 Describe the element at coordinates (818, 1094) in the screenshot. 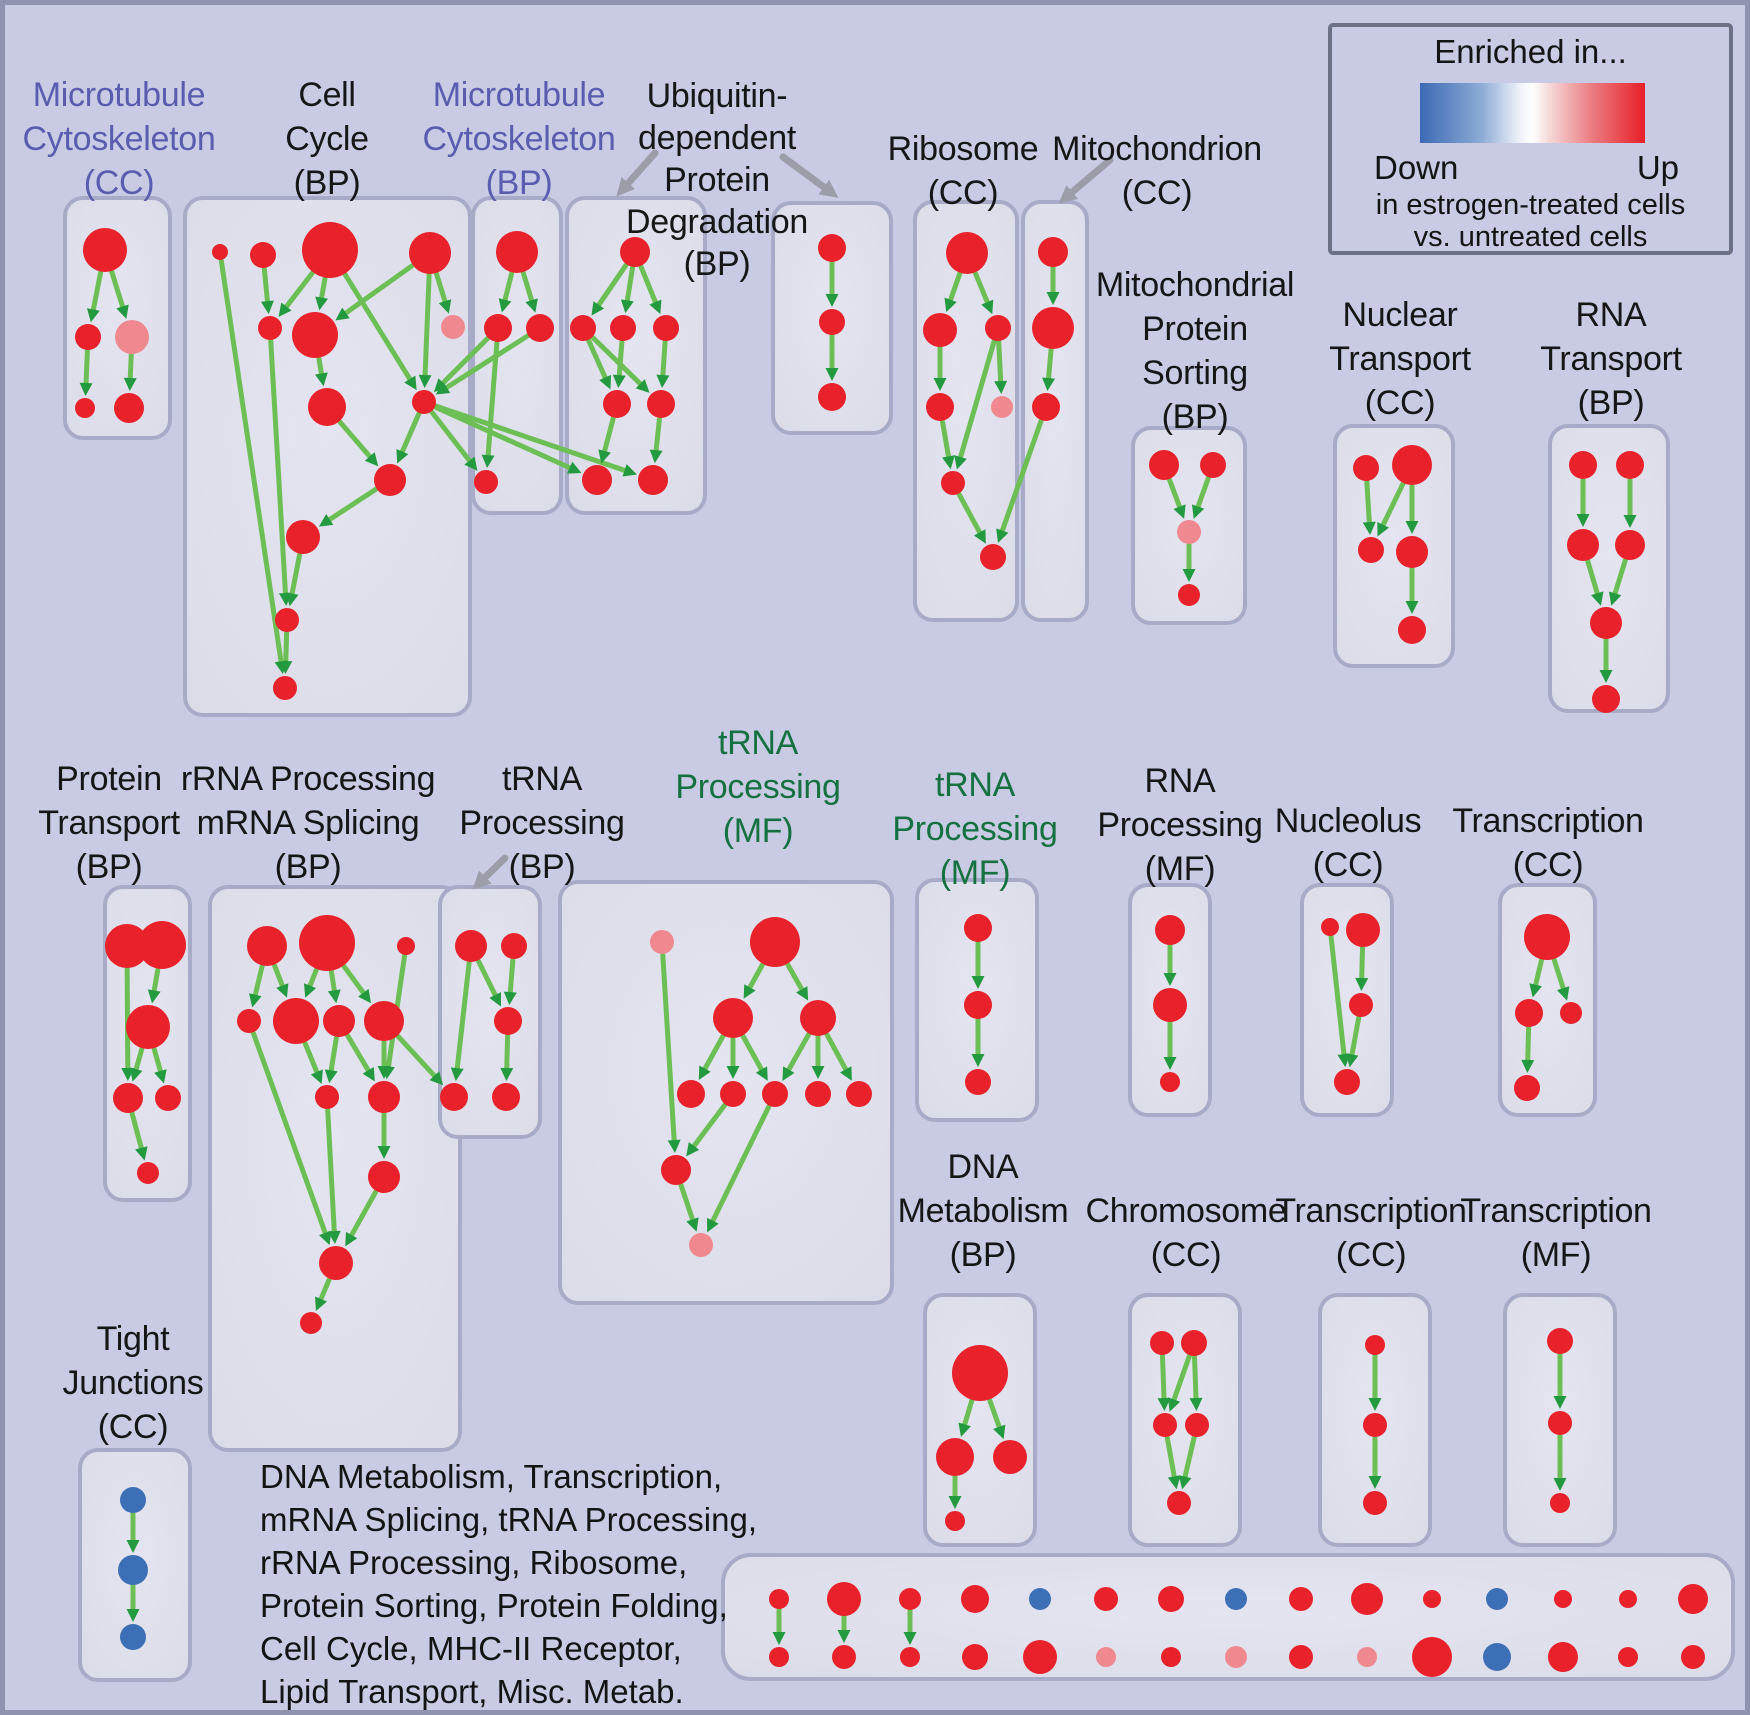

I see `go-term-node-w8` at that location.